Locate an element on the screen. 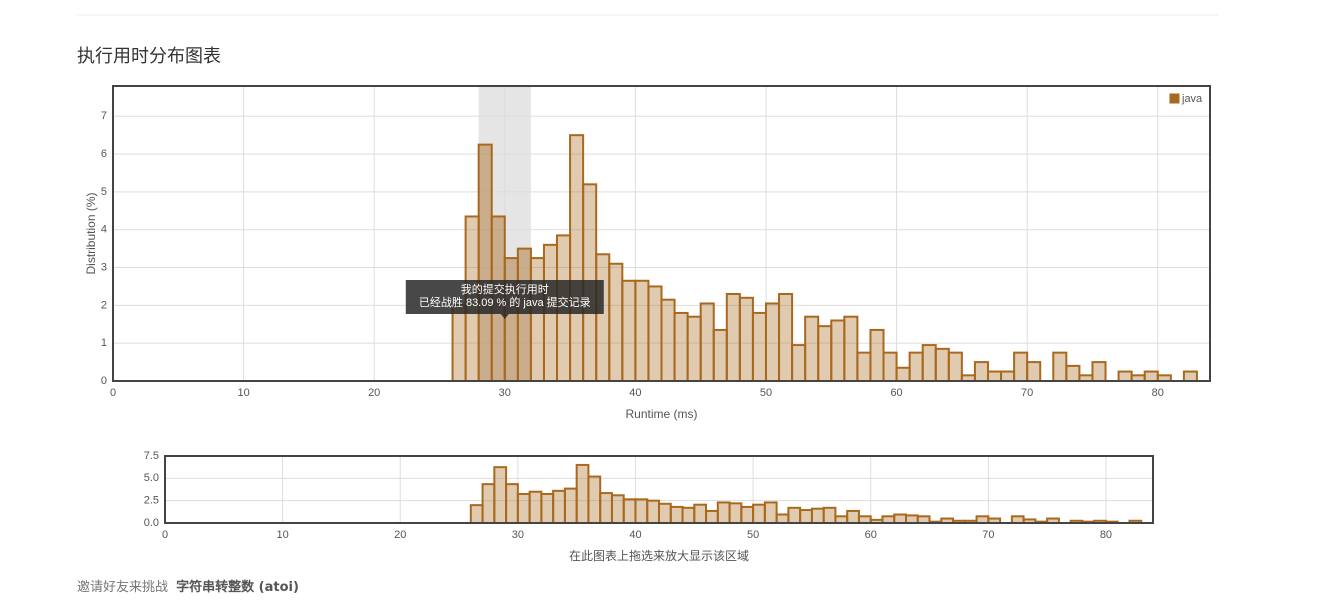 The width and height of the screenshot is (1320, 601). tooltip-title: 我的提交执行用时 is located at coordinates (505, 289).